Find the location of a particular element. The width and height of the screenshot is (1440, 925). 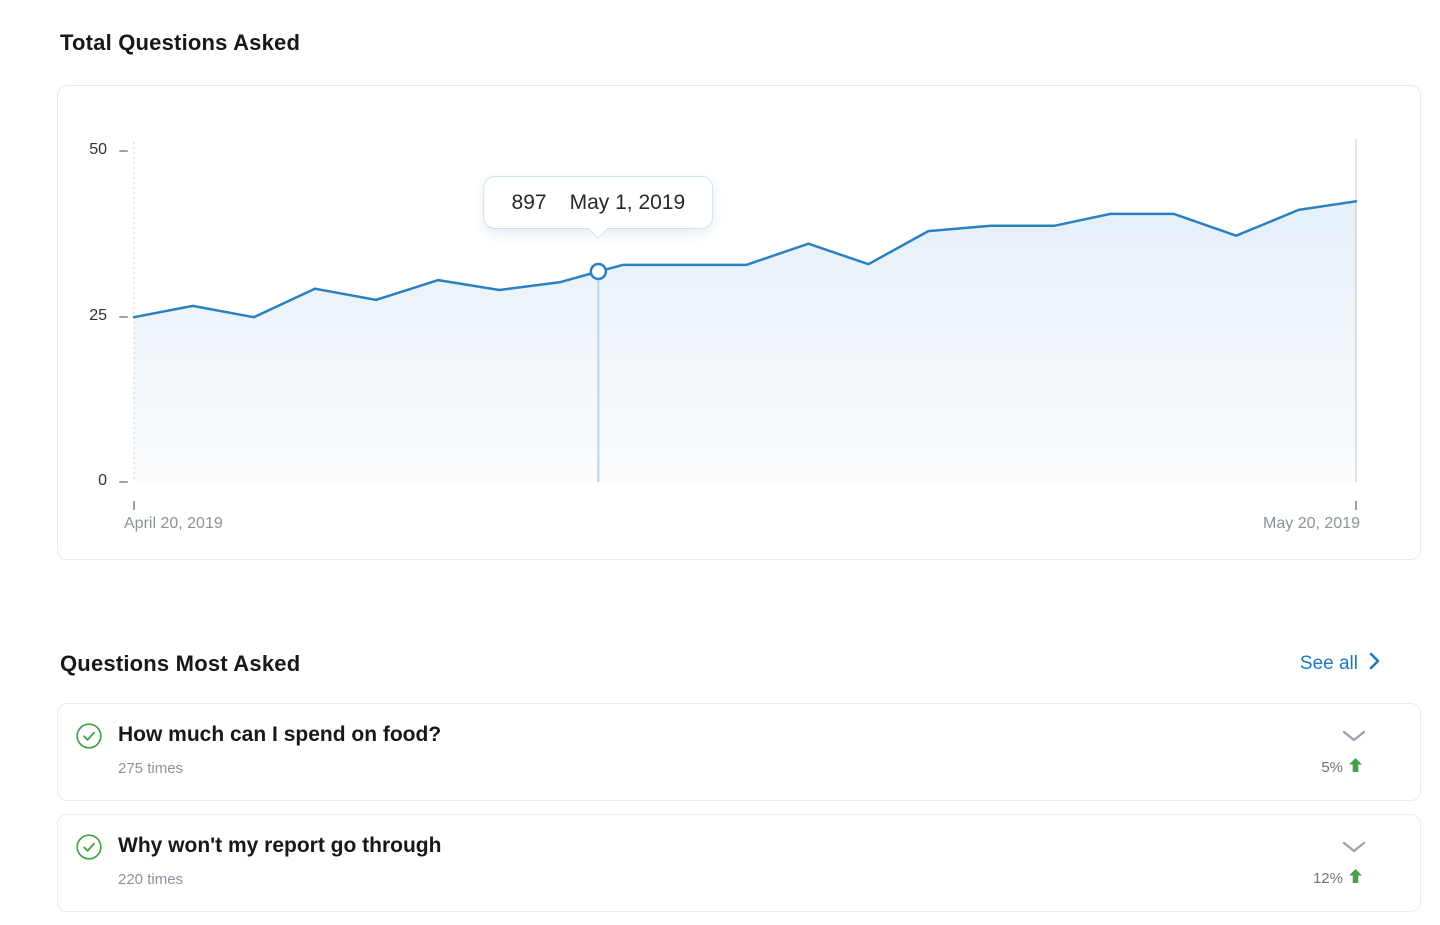

trend-indicator: 5% is located at coordinates (1341, 767).